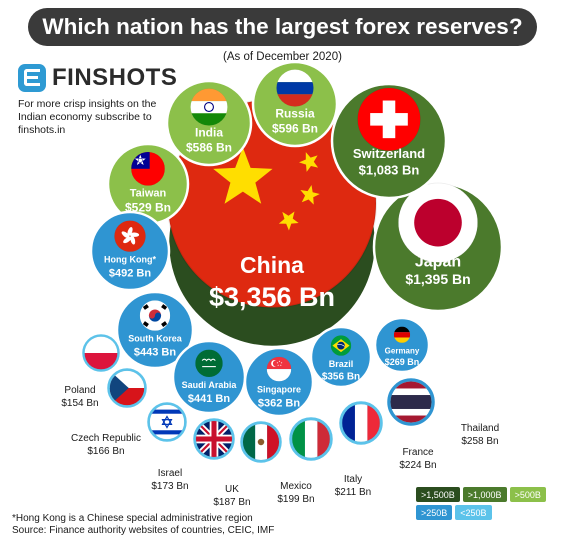  Describe the element at coordinates (32, 78) in the screenshot. I see `finshots-logo-icon` at that location.